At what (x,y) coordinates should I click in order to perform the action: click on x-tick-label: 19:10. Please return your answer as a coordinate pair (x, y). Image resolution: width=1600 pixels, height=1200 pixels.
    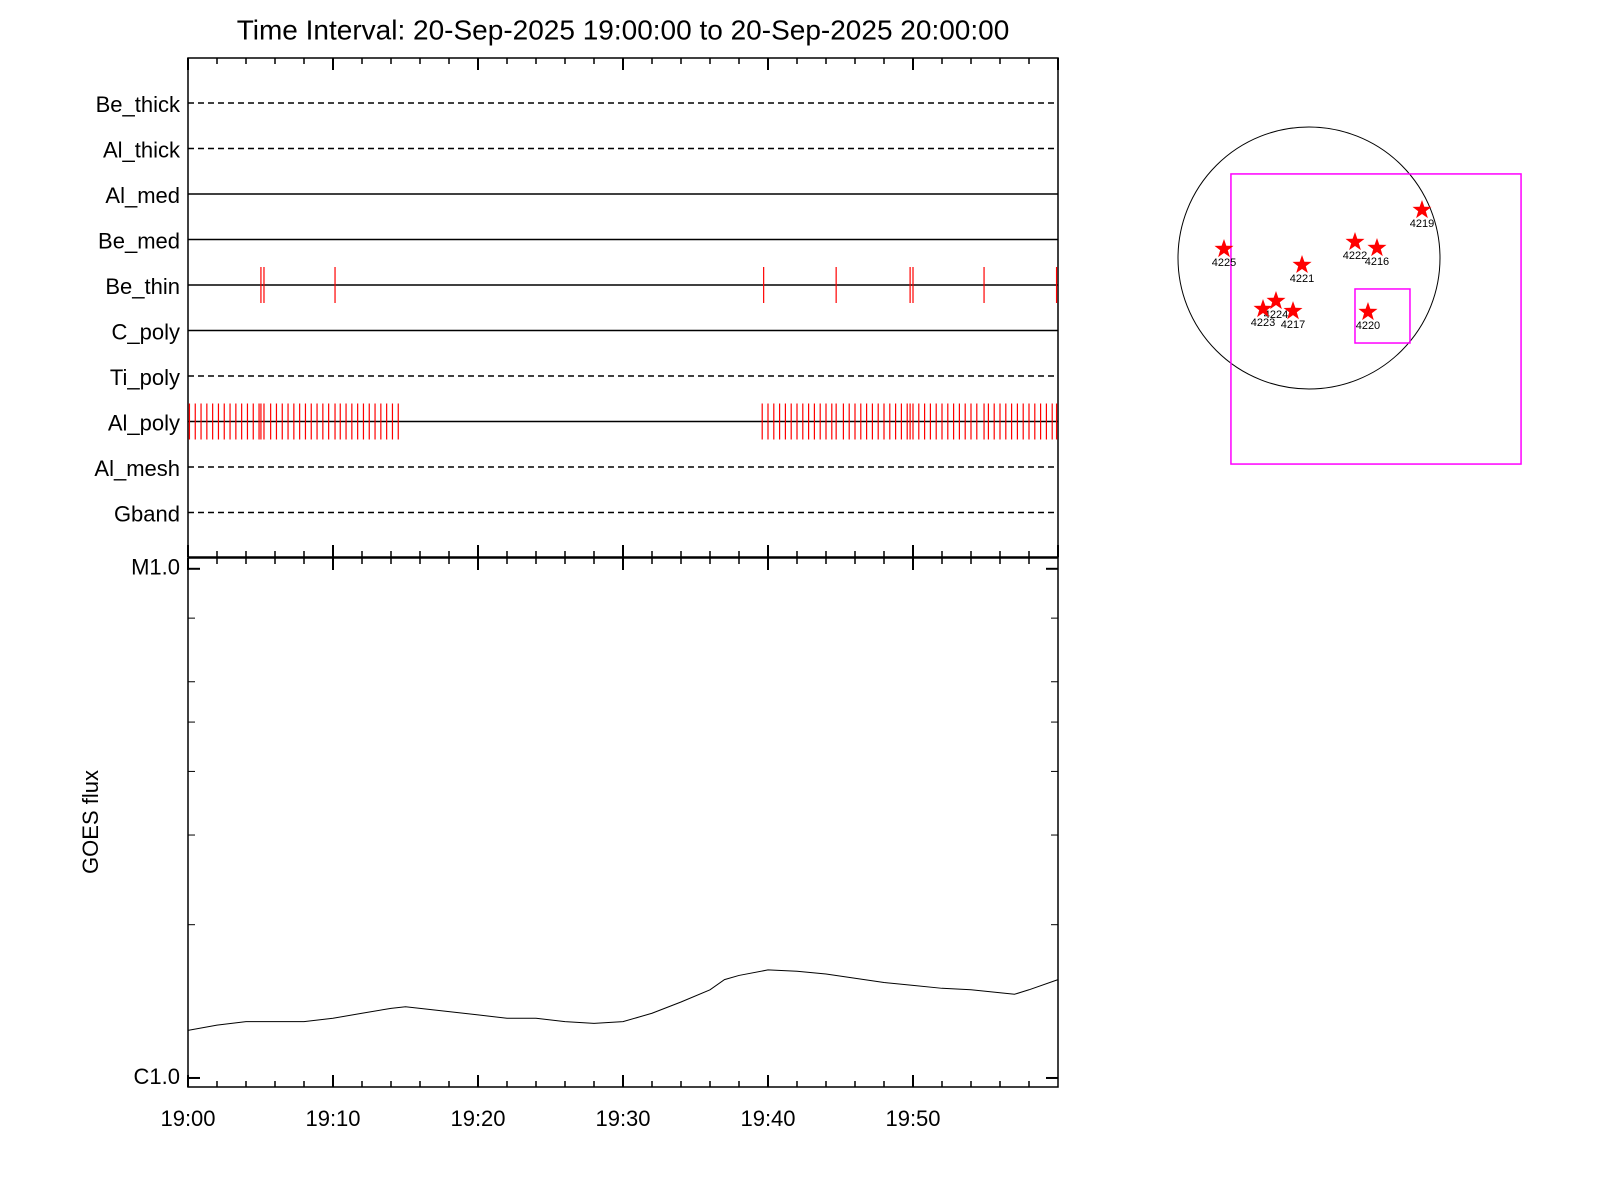
    Looking at the image, I should click on (332, 1118).